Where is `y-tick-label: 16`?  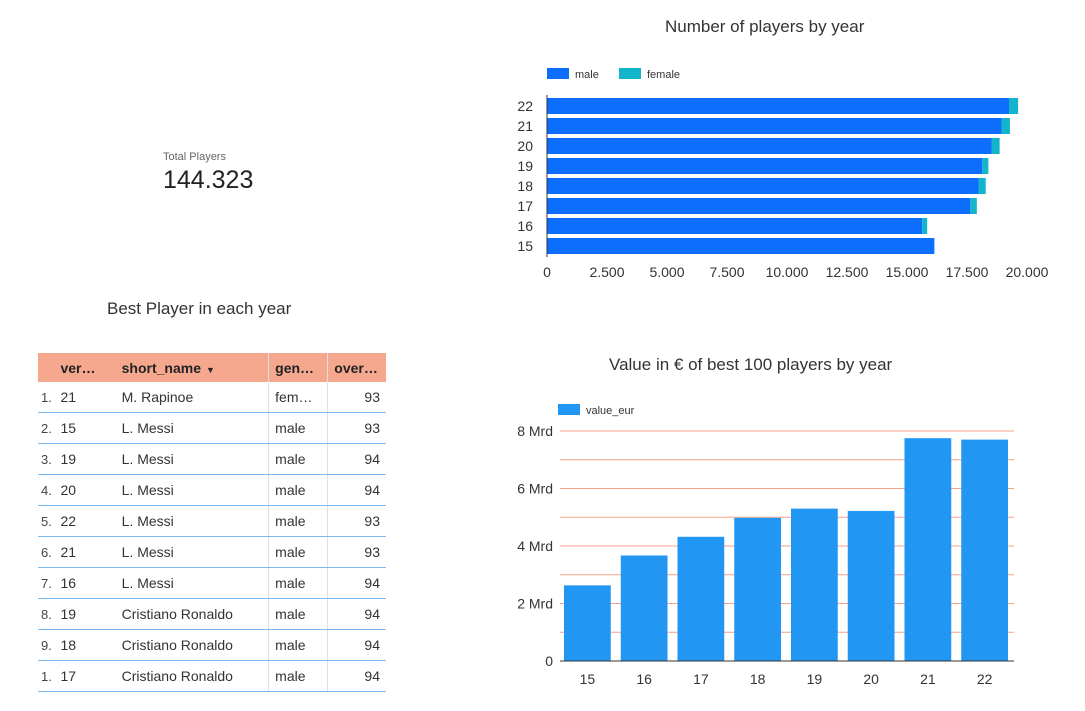 y-tick-label: 16 is located at coordinates (525, 226).